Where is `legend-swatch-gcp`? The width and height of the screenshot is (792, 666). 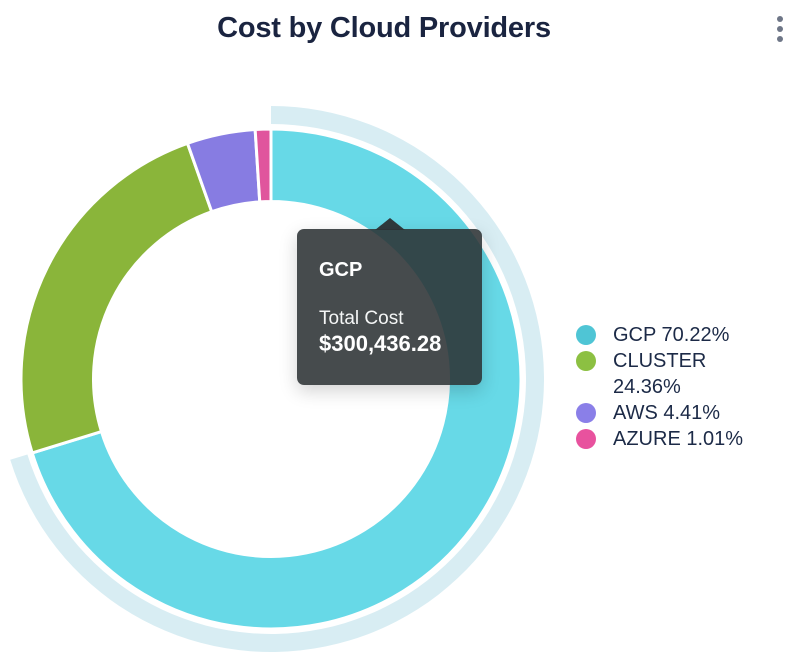 legend-swatch-gcp is located at coordinates (586, 335).